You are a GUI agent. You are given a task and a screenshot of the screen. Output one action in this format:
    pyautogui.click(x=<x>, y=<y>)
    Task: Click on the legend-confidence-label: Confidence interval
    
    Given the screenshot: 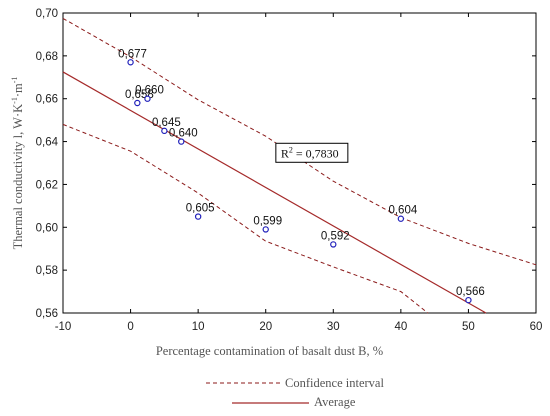 What is the action you would take?
    pyautogui.click(x=334, y=383)
    